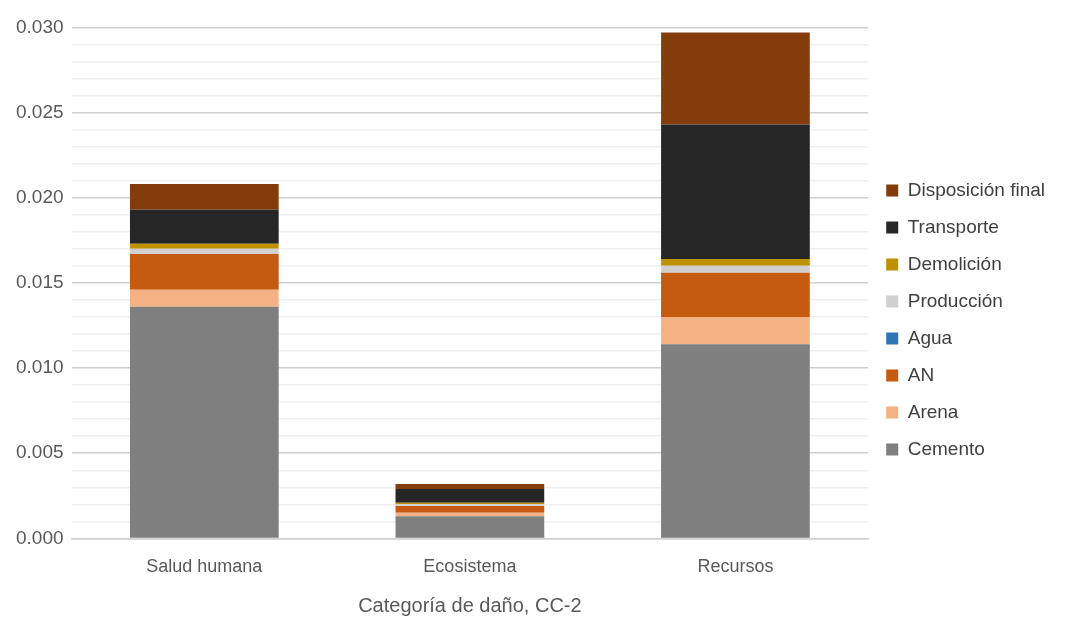  What do you see at coordinates (470, 604) in the screenshot?
I see `x-axis-title: Categoría de daño, CC-2` at bounding box center [470, 604].